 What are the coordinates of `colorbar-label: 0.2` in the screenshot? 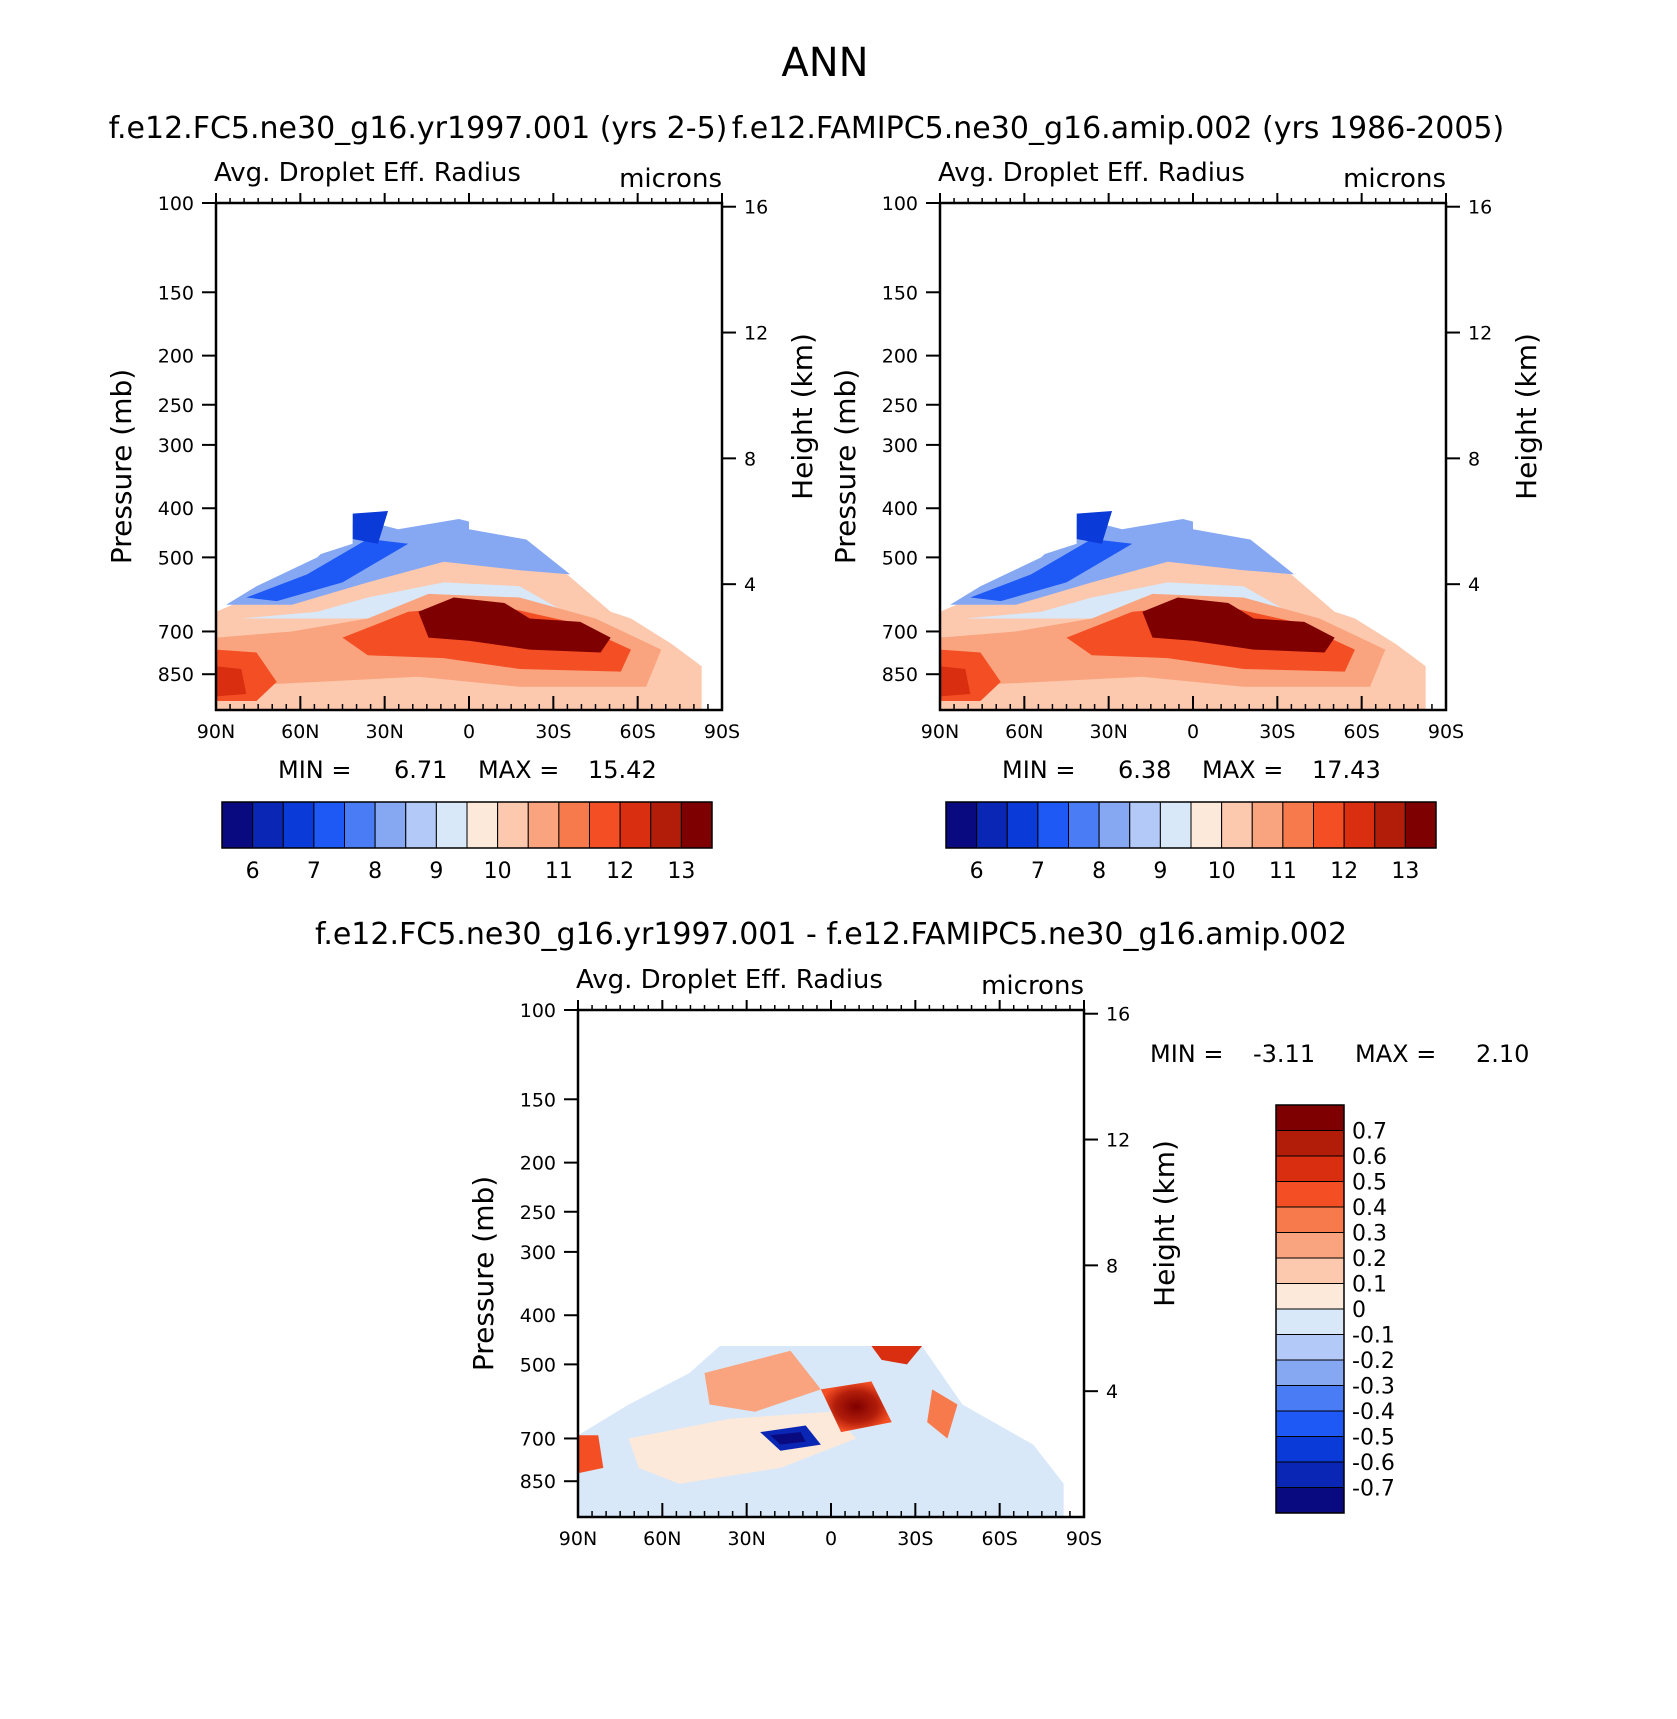 It's located at (1369, 1259).